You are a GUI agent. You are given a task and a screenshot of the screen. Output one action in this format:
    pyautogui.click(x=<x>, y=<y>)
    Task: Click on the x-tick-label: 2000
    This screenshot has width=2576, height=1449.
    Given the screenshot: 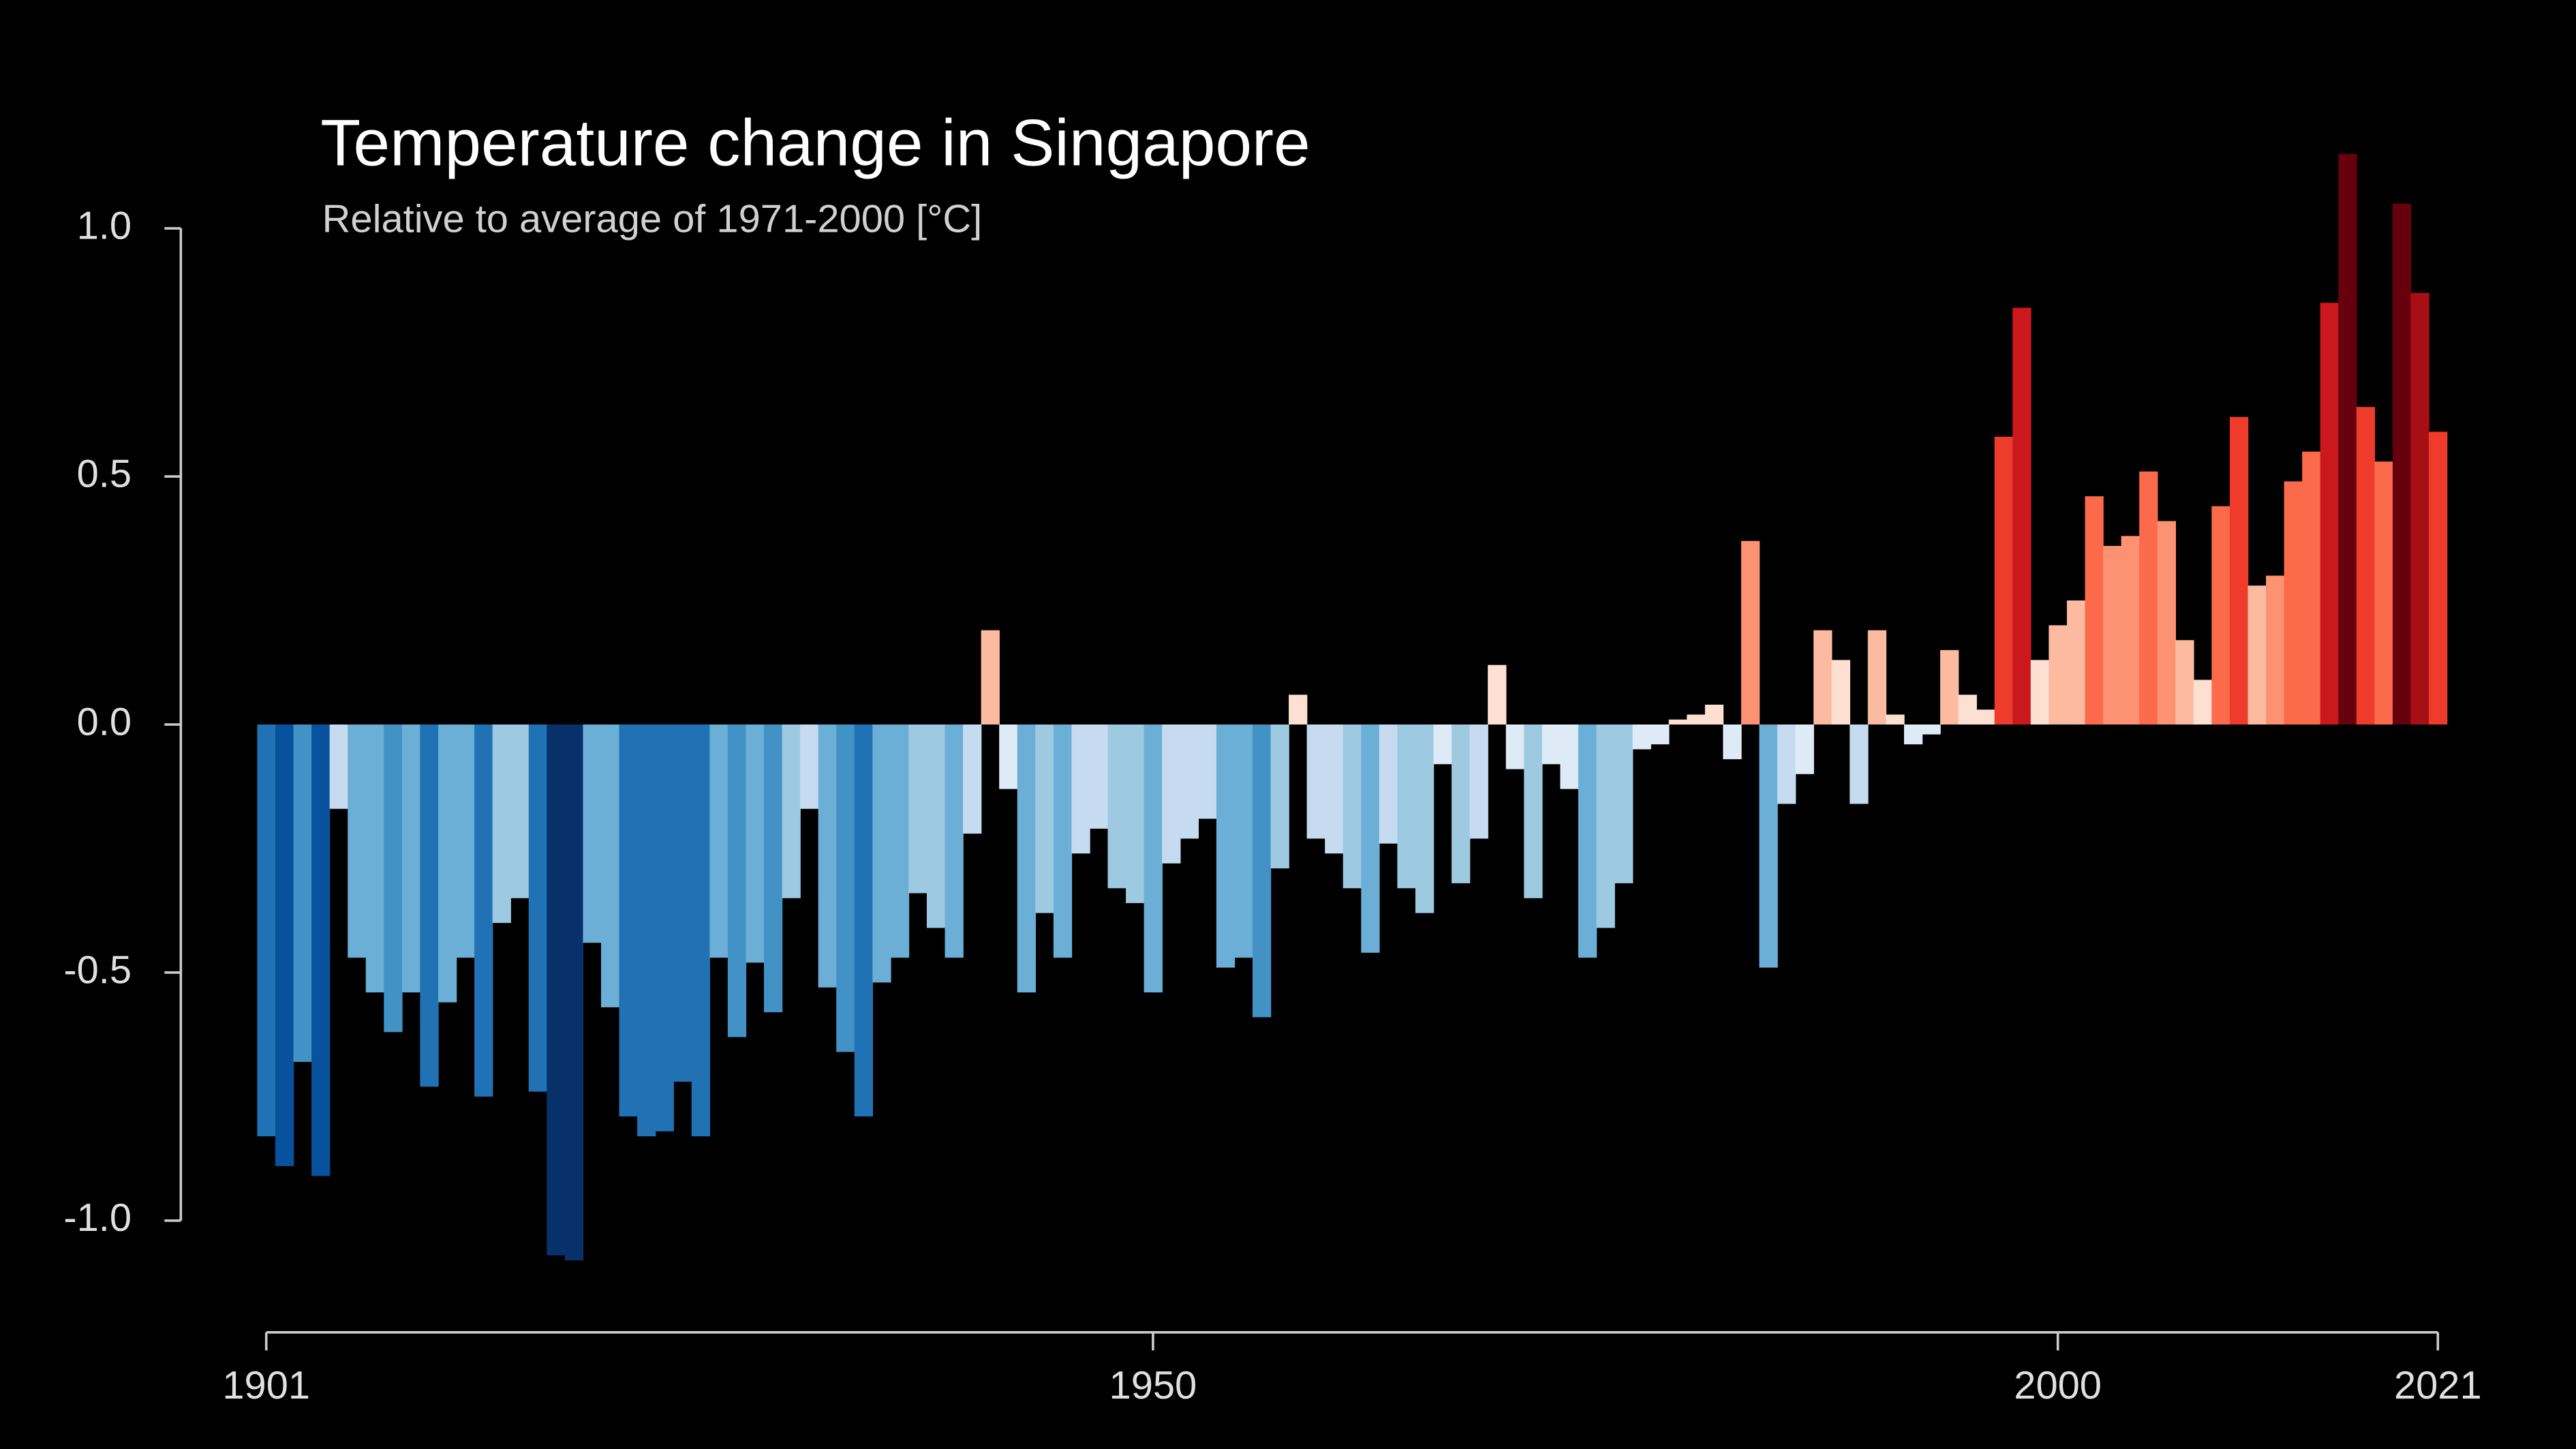 What is the action you would take?
    pyautogui.click(x=2058, y=1385)
    